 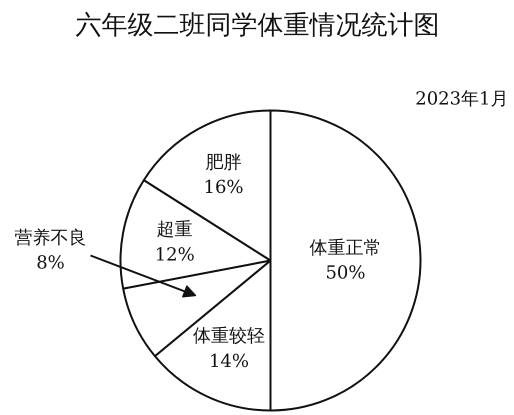 What do you see at coordinates (345, 273) in the screenshot?
I see `data-label: 50%` at bounding box center [345, 273].